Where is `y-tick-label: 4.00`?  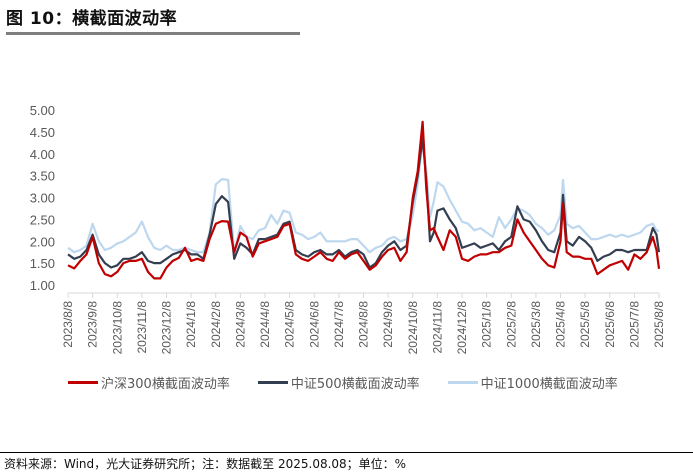
y-tick-label: 4.00 is located at coordinates (42, 154).